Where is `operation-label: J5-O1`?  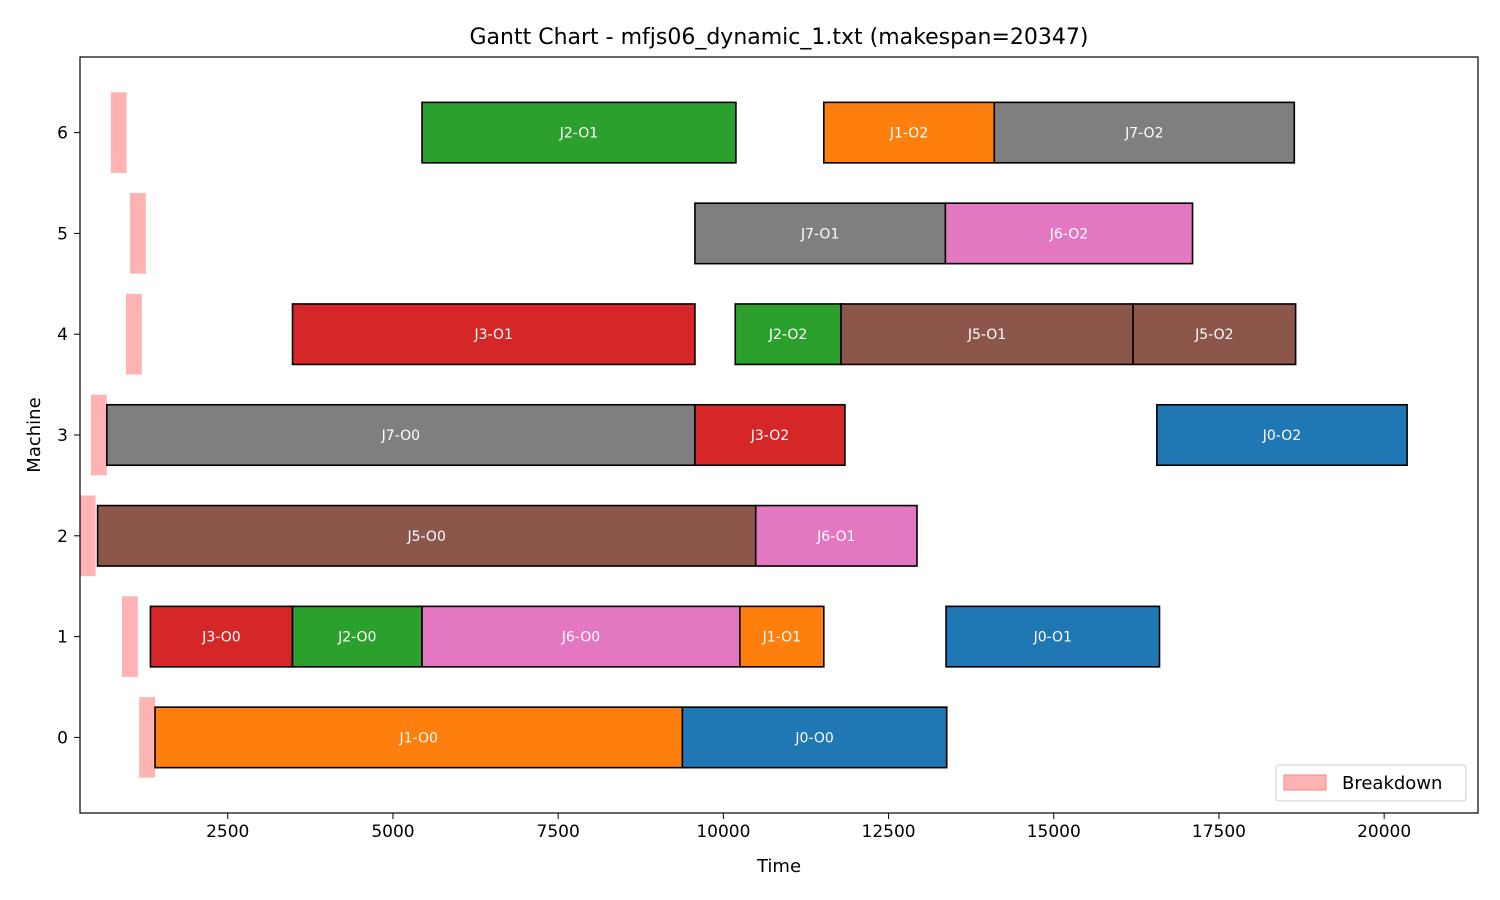 operation-label: J5-O1 is located at coordinates (986, 335).